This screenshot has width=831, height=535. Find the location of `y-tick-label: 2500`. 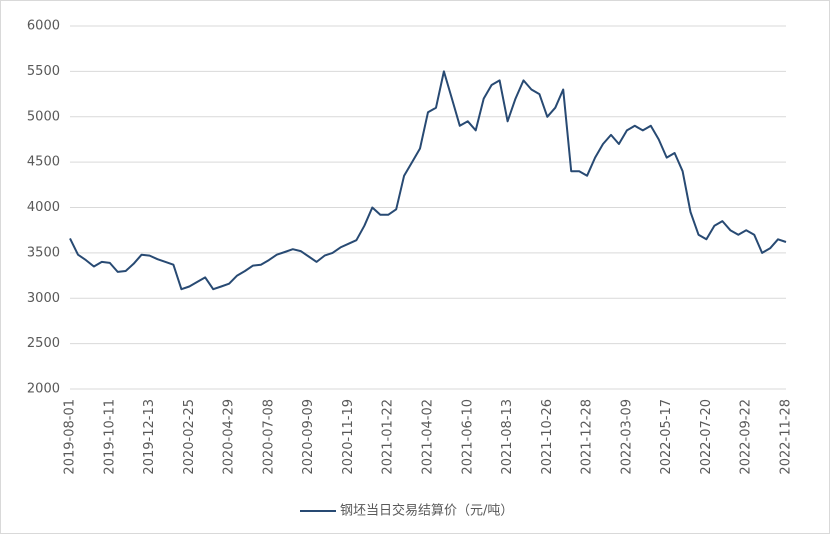

y-tick-label: 2500 is located at coordinates (43, 343).